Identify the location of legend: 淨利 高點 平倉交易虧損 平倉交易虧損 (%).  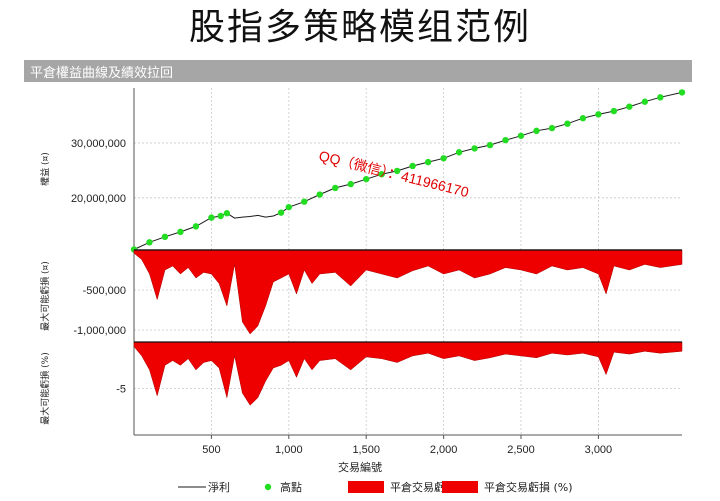
(375, 487).